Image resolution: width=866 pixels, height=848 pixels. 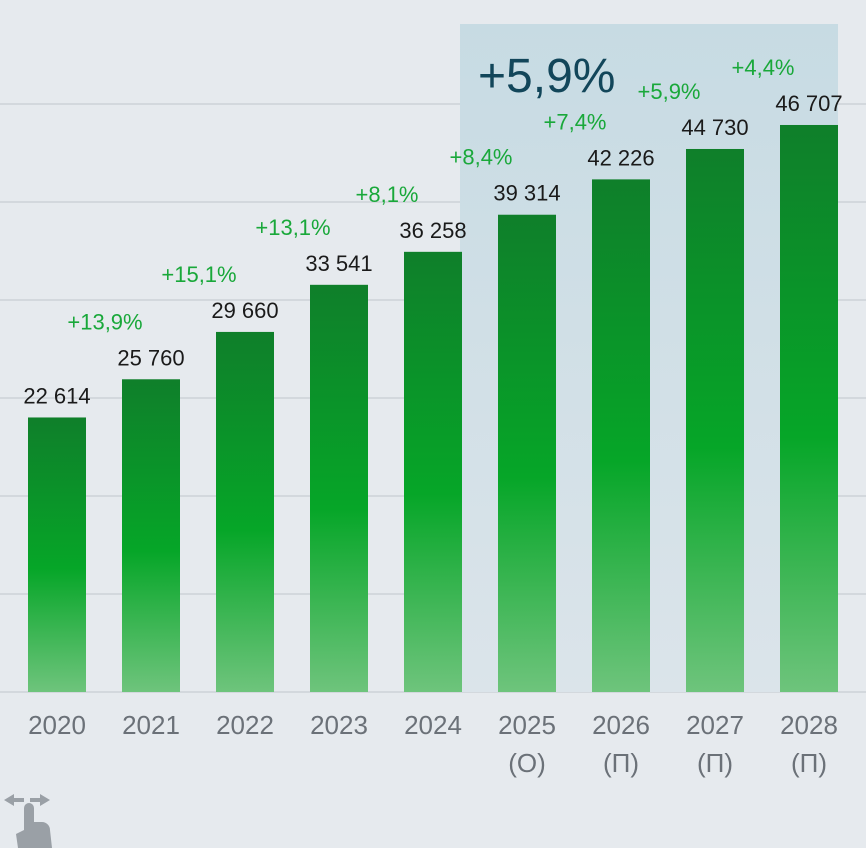 I want to click on x-tick-note: (О), so click(x=527, y=763).